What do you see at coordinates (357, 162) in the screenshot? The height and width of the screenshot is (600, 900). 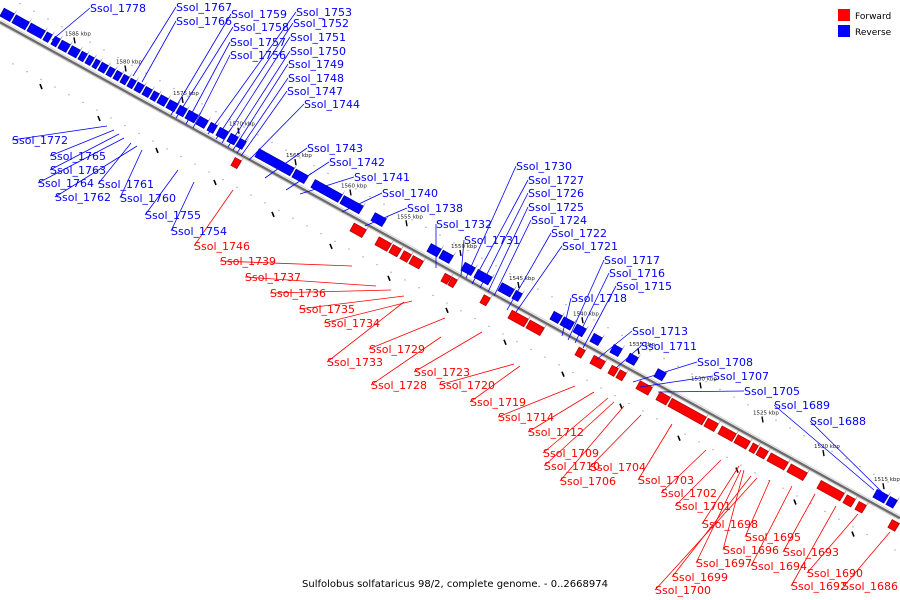 I see `reverse-gene-label: Ssol_1742` at bounding box center [357, 162].